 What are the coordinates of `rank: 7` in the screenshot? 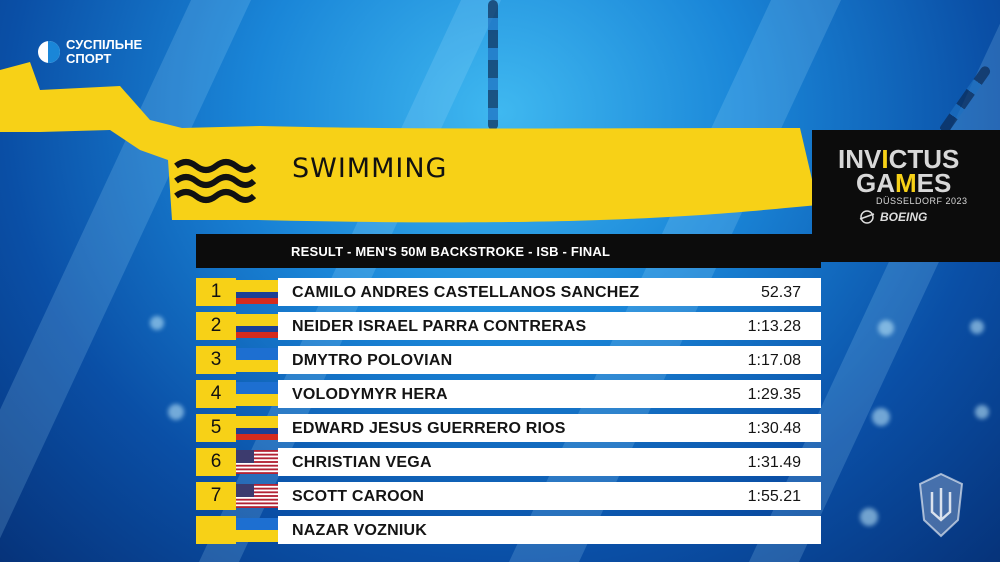 It's located at (216, 495).